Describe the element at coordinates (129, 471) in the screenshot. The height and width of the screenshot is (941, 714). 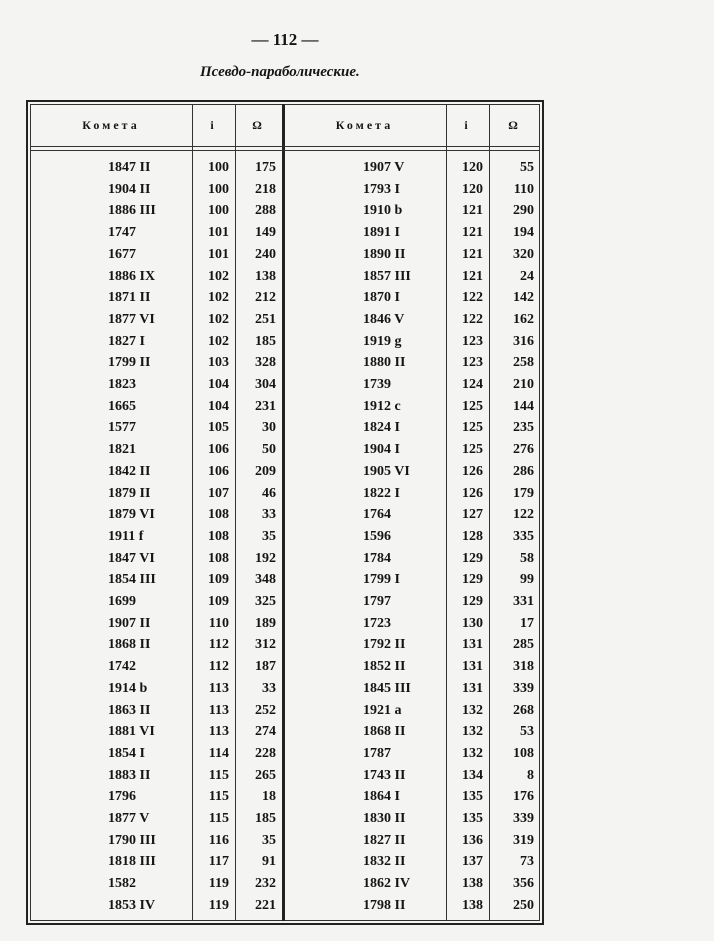
I see `comet-name: 1842 II` at that location.